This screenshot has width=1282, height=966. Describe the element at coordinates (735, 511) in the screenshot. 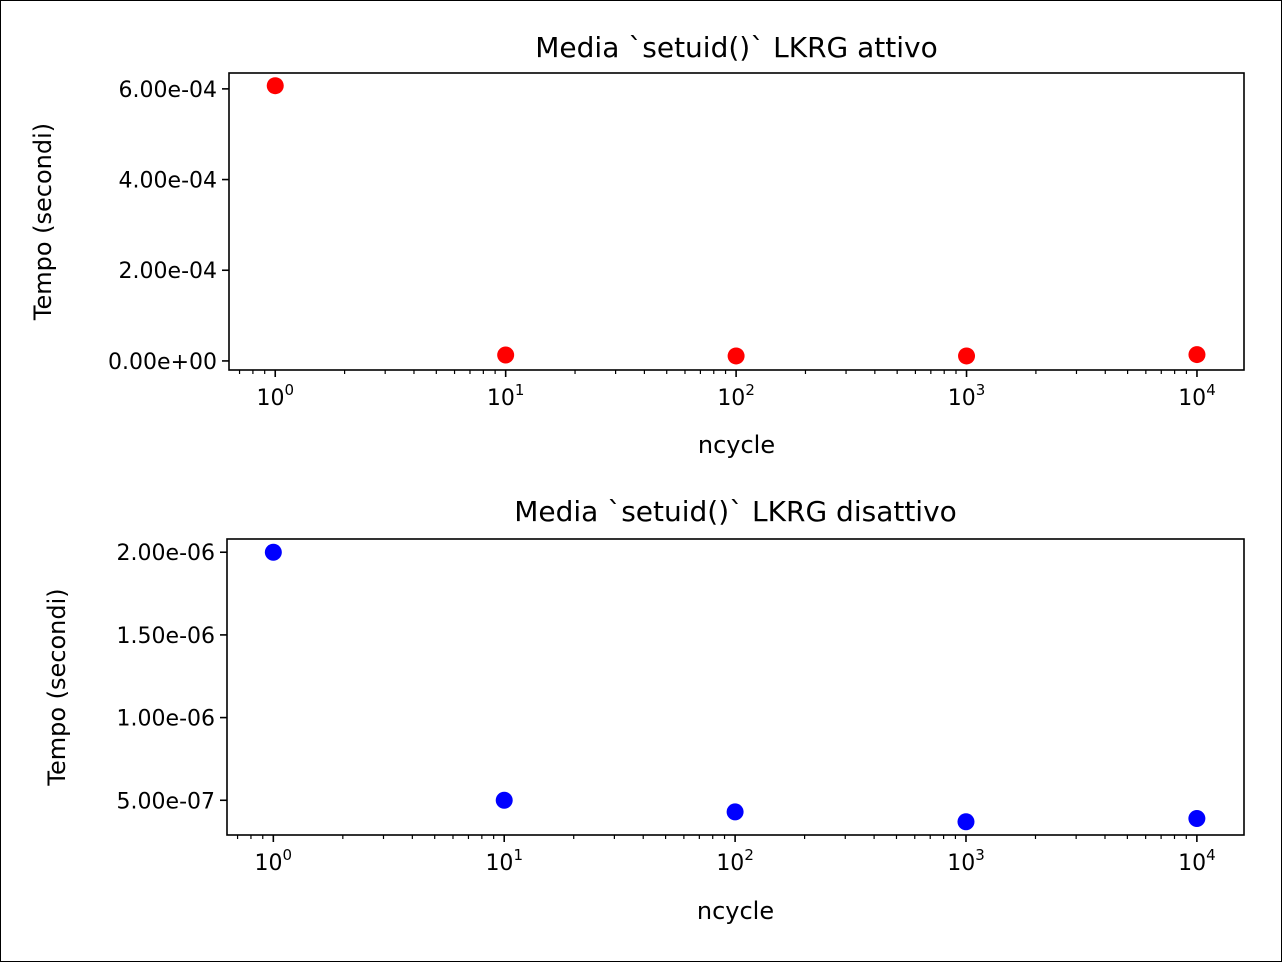

I see `chart-title: Media `setuid()` LKRG disattivo` at that location.